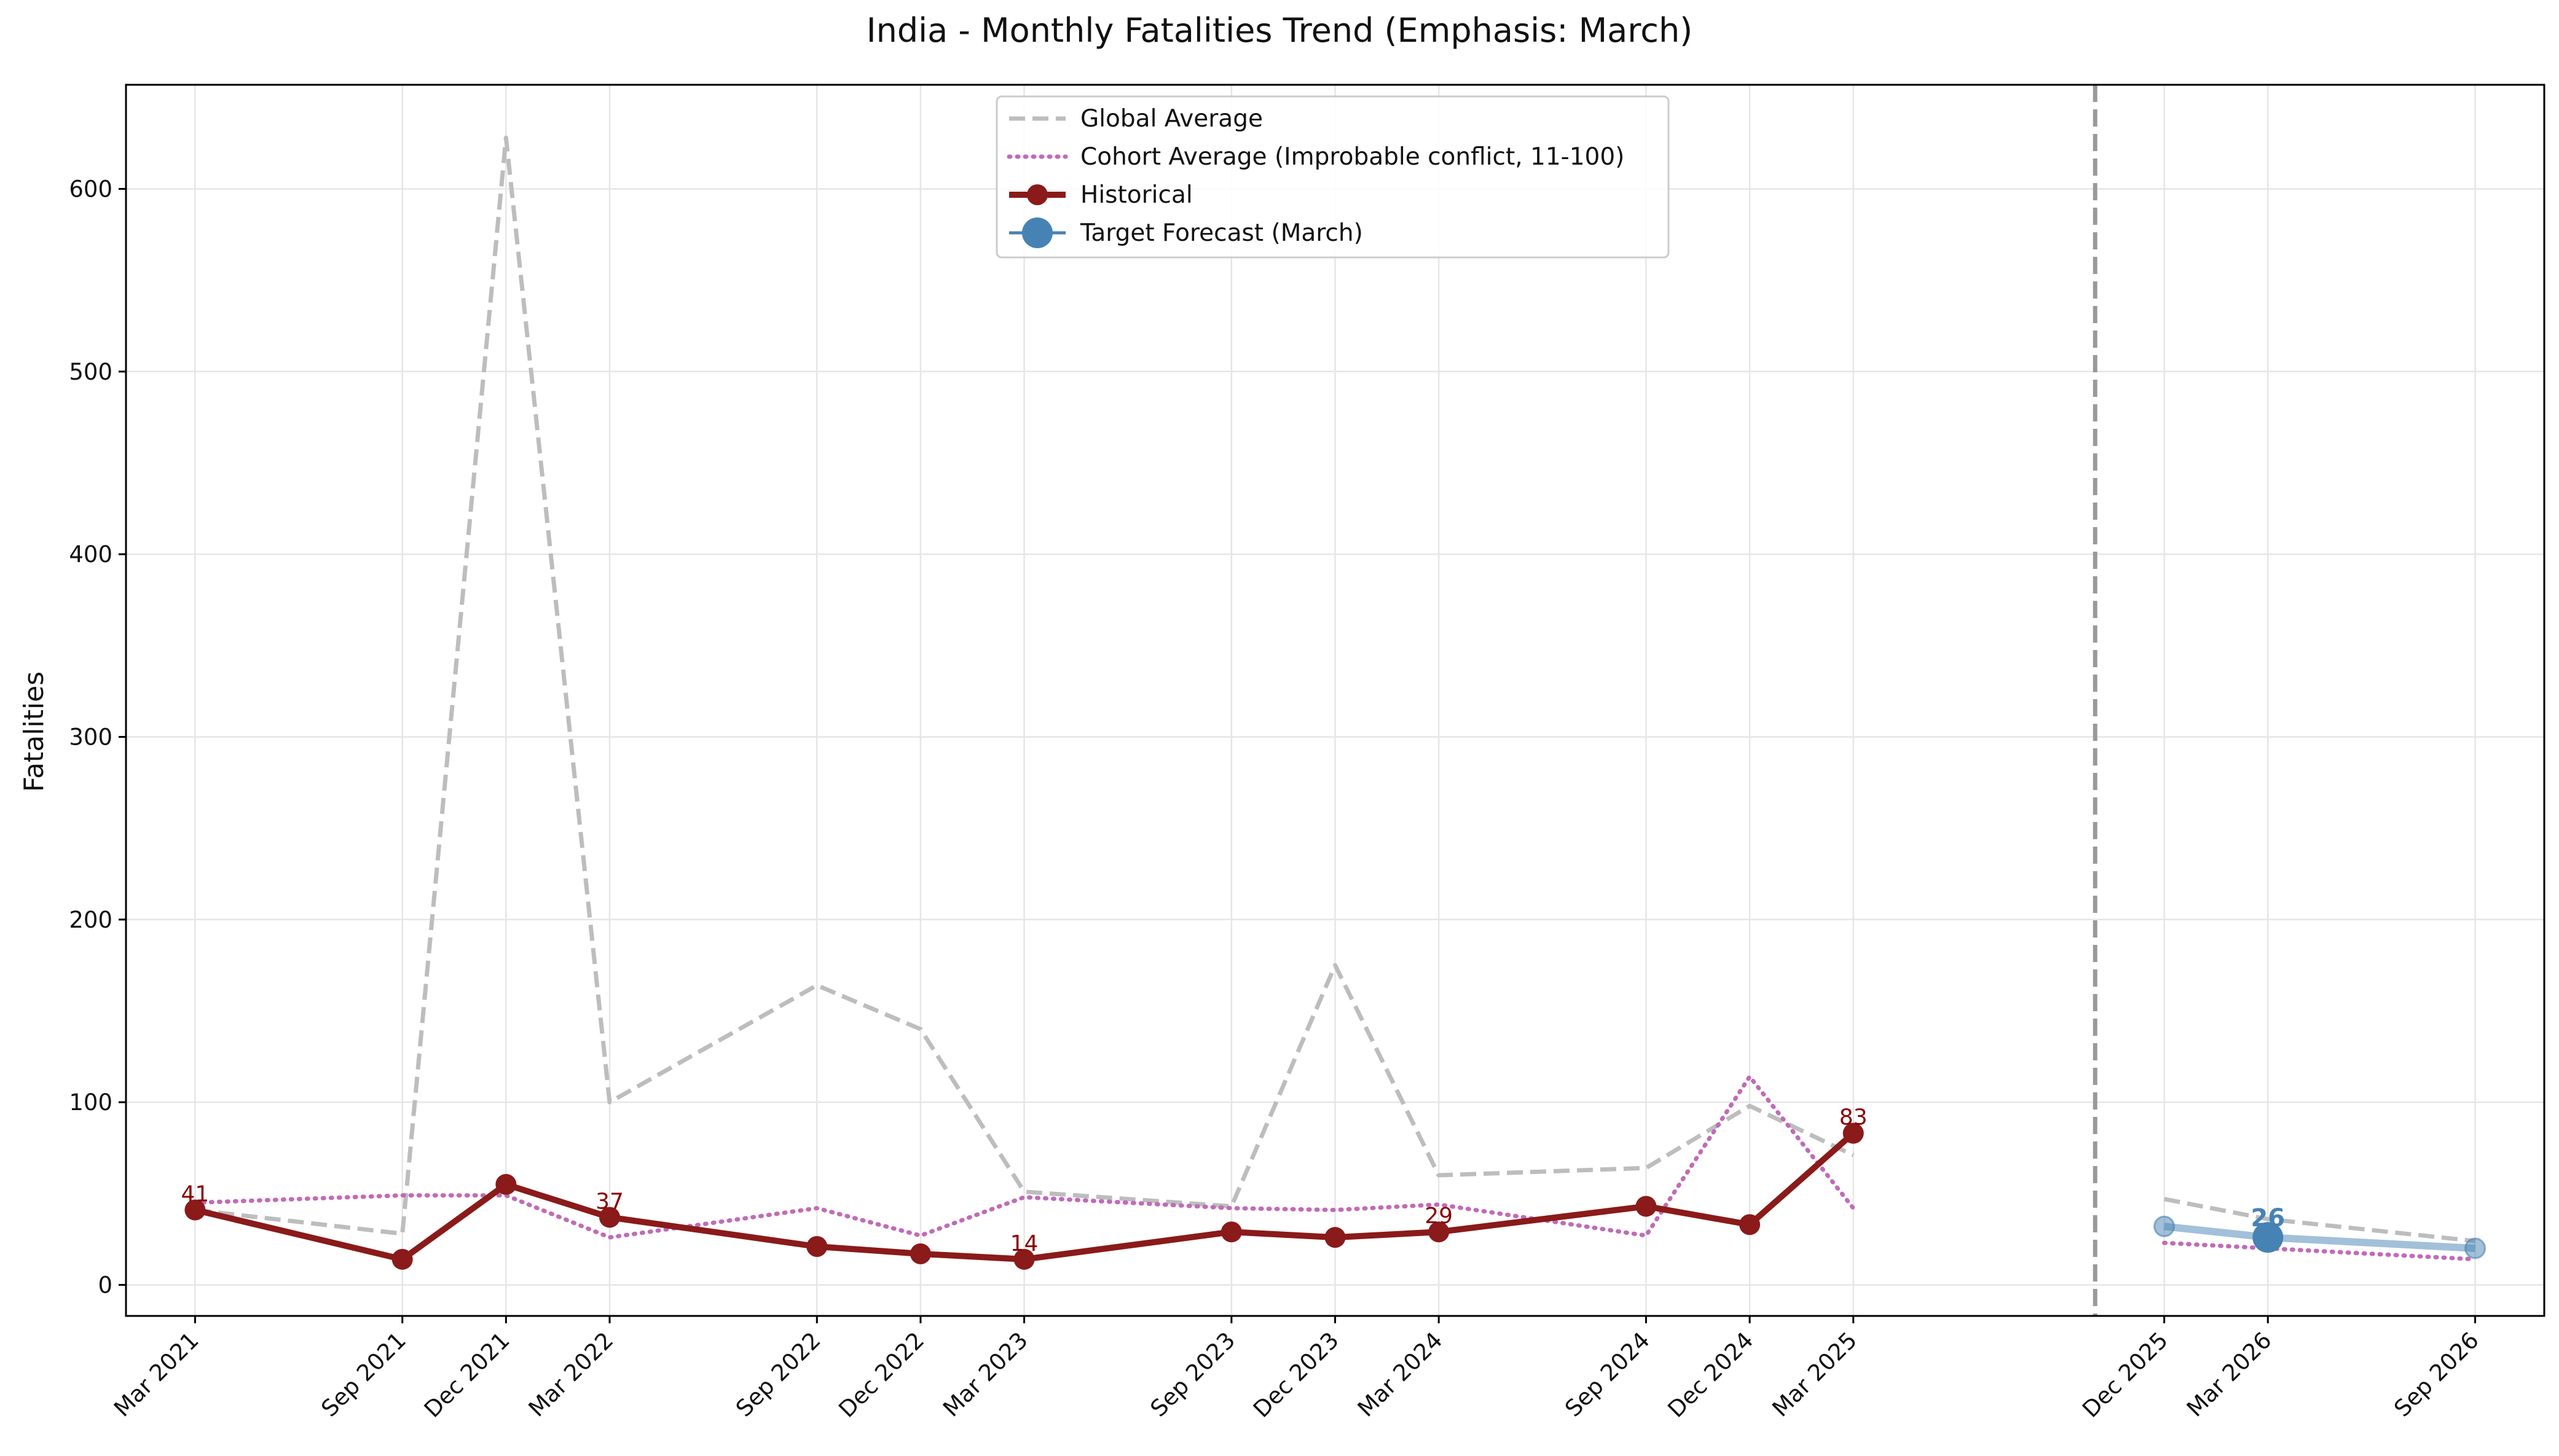  Describe the element at coordinates (1171, 119) in the screenshot. I see `legend-label-global-average: Global Average` at that location.